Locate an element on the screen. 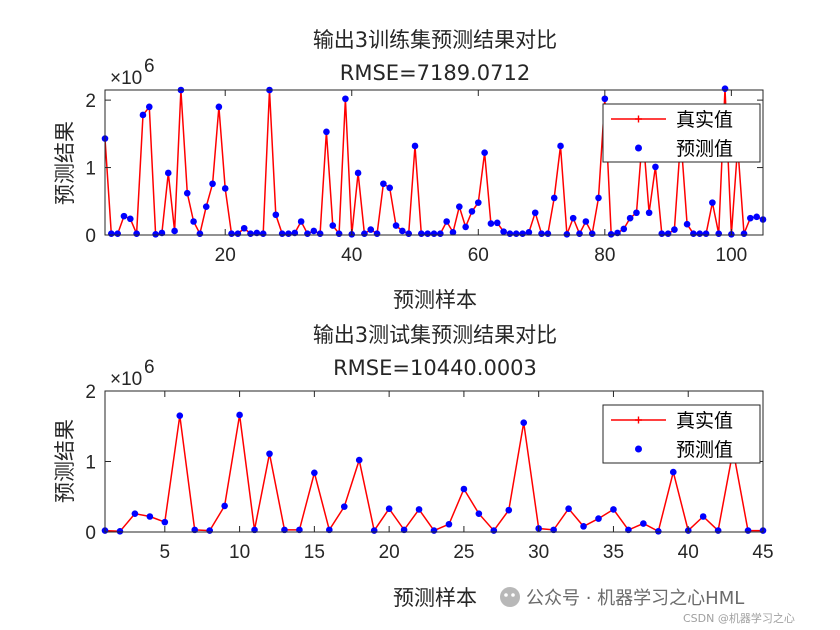 This screenshot has height=630, width=840. train-legend: 真实值 预测值 is located at coordinates (681, 133).